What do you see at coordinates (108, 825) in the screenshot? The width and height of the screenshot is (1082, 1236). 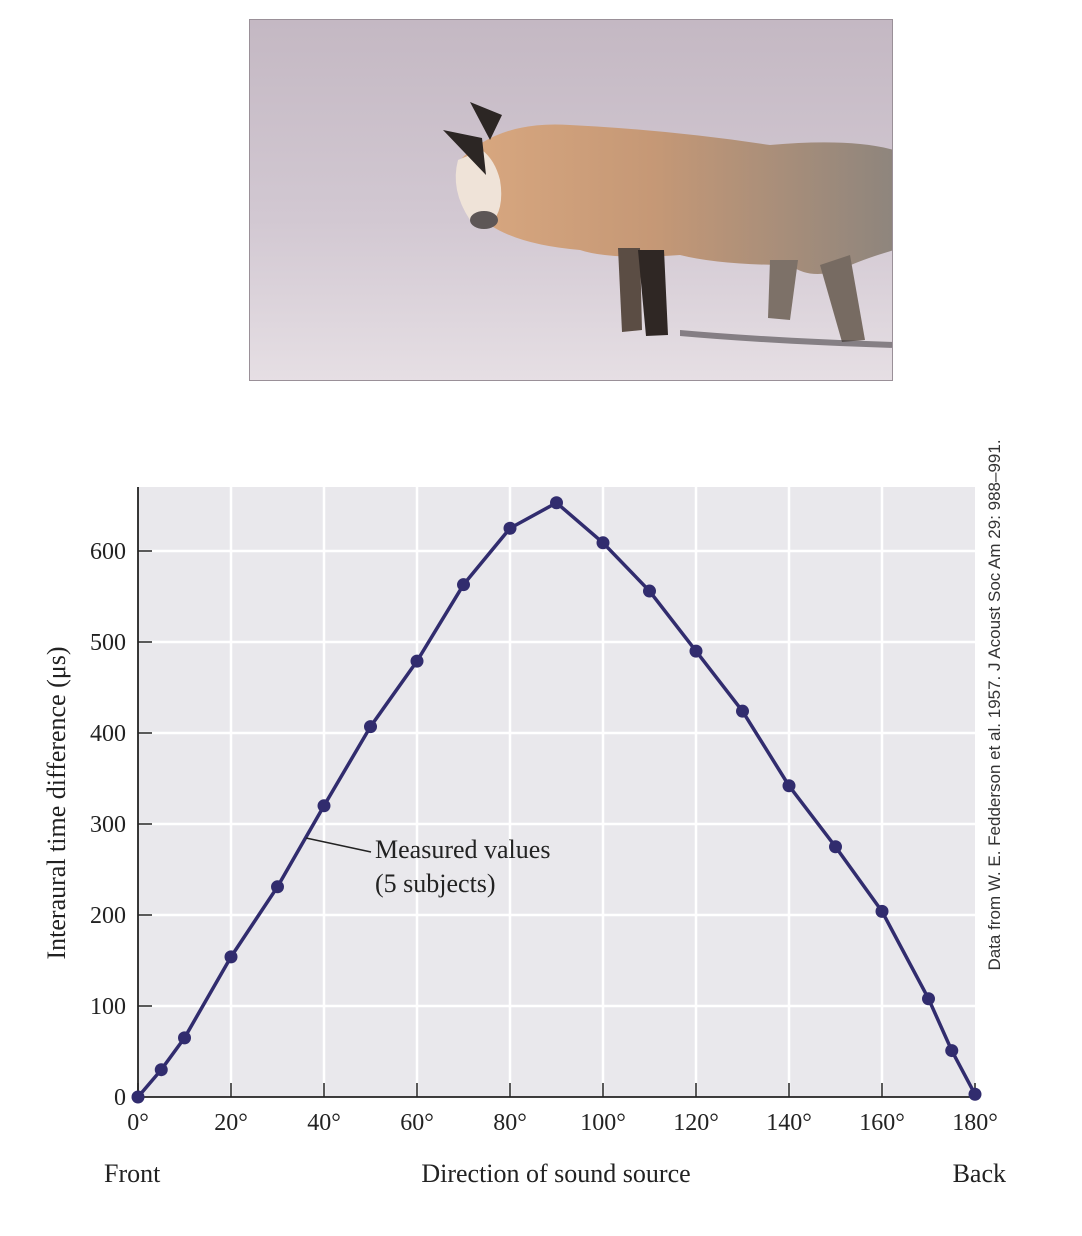 I see `y-tick-label: 300` at bounding box center [108, 825].